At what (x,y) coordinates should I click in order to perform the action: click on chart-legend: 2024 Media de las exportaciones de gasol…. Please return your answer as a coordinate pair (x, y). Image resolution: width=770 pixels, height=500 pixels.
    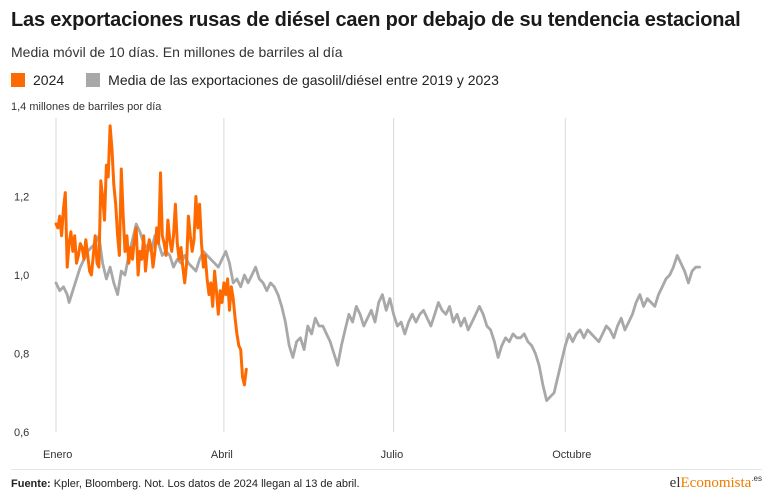
    Looking at the image, I should click on (266, 80).